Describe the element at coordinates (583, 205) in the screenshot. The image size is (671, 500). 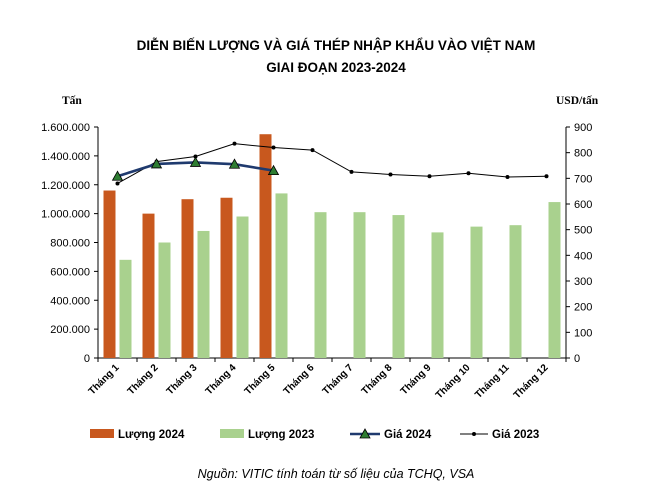
I see `y-right-tick-label: 600` at that location.